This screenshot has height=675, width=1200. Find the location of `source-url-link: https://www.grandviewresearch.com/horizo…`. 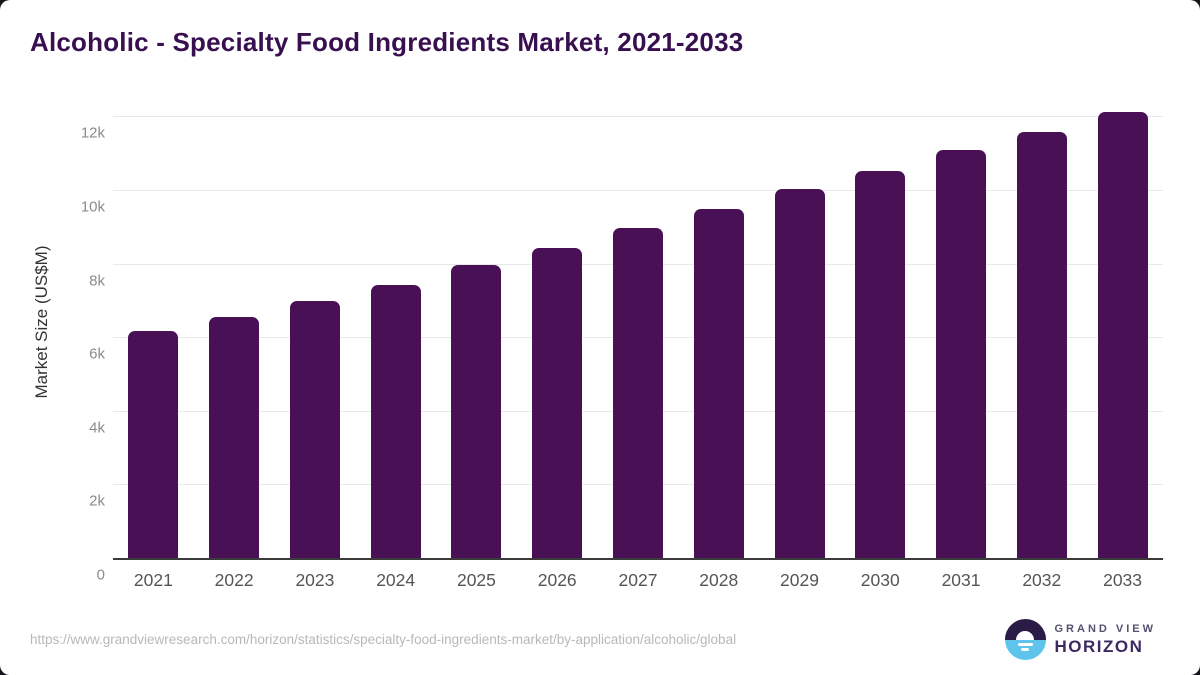

source-url-link: https://www.grandviewresearch.com/horizo… is located at coordinates (383, 639).